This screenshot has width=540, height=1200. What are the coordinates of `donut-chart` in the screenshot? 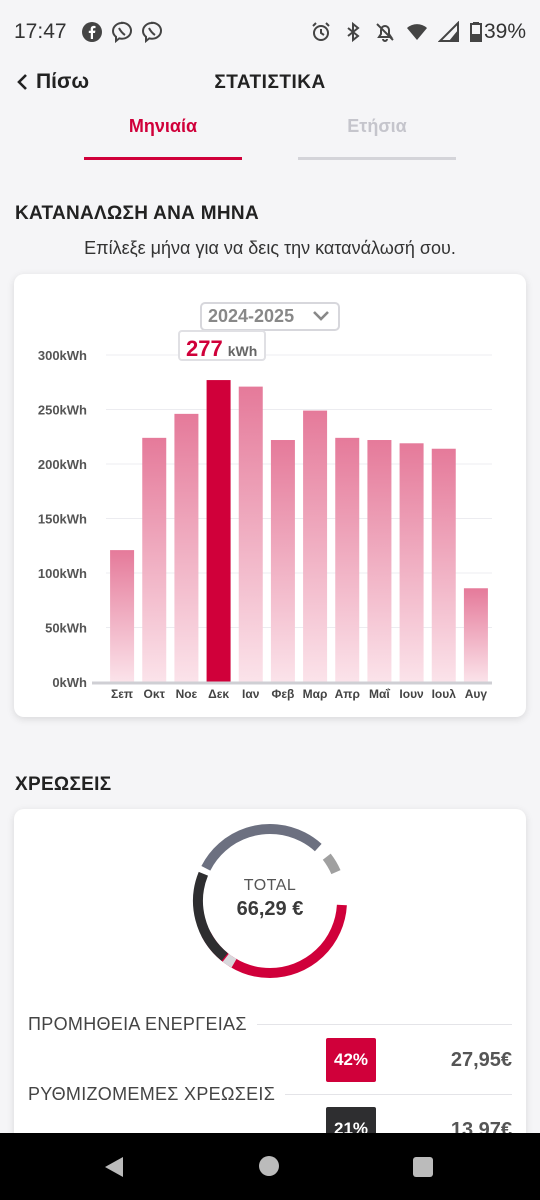 It's located at (270, 901).